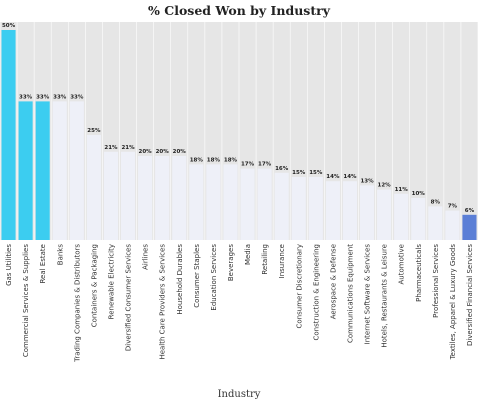 This screenshot has width=478, height=408. What do you see at coordinates (9, 26) in the screenshot?
I see `data-label: 50%` at bounding box center [9, 26].